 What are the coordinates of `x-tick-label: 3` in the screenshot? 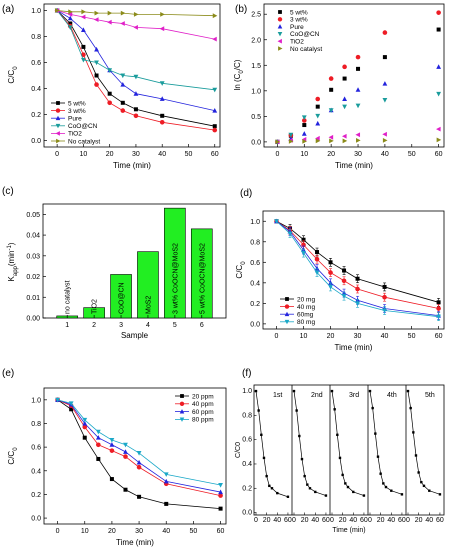 It's located at (121, 325).